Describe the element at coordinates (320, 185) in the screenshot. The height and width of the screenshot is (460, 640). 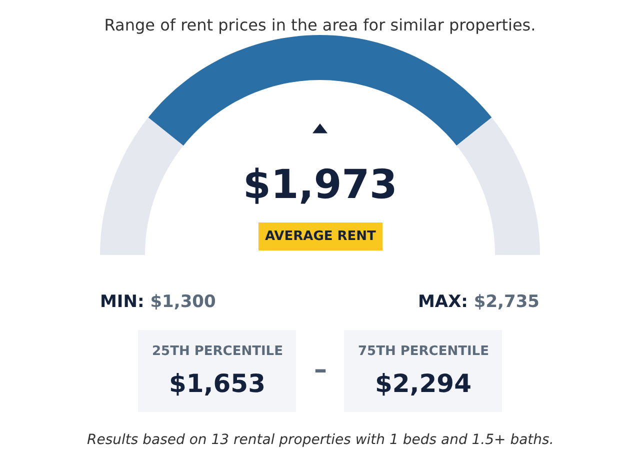
I see `text: $1,973` at that location.